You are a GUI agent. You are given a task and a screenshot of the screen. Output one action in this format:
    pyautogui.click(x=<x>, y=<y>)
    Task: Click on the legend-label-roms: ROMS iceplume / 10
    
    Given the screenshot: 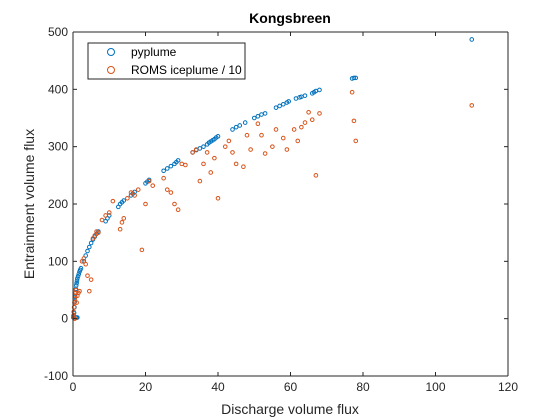 What is the action you would take?
    pyautogui.click(x=186, y=70)
    